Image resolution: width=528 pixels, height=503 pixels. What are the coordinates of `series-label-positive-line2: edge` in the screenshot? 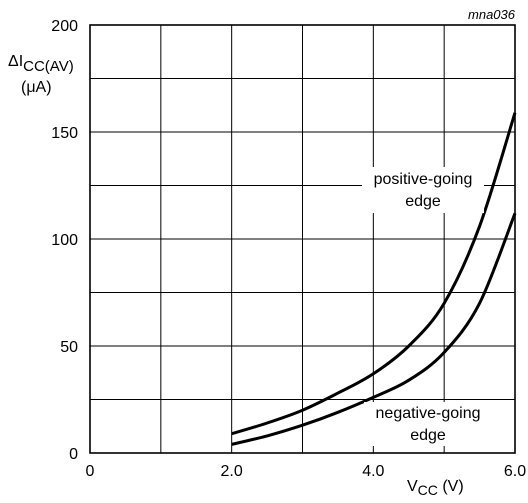 It's located at (423, 201).